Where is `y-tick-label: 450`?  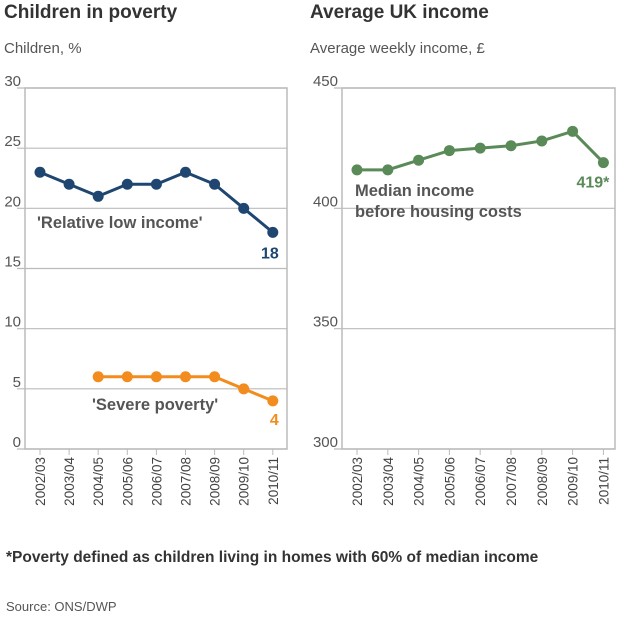 y-tick-label: 450 is located at coordinates (325, 81).